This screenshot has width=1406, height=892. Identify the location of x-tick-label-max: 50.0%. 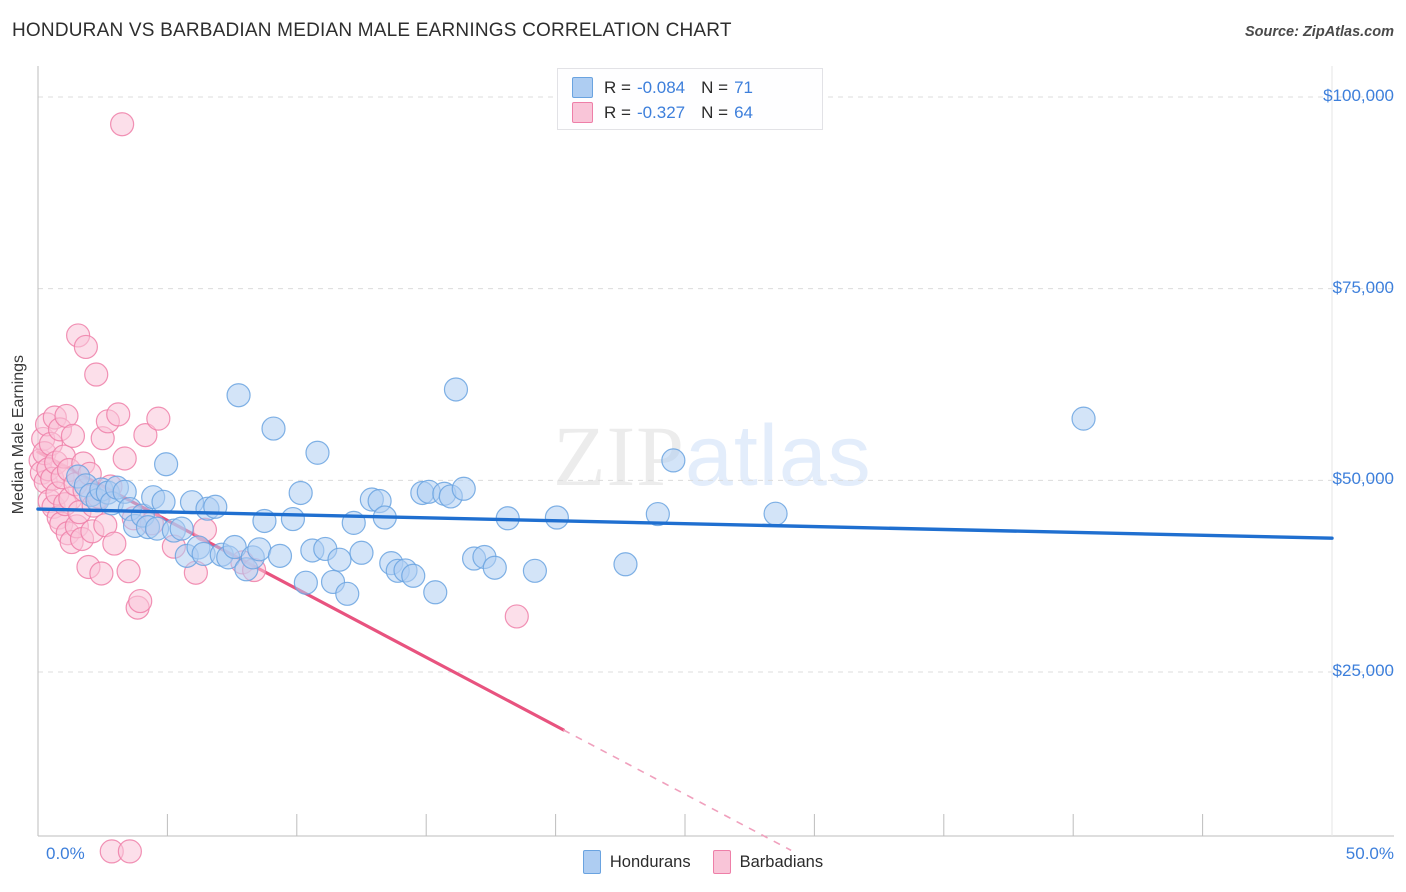
(1369, 853).